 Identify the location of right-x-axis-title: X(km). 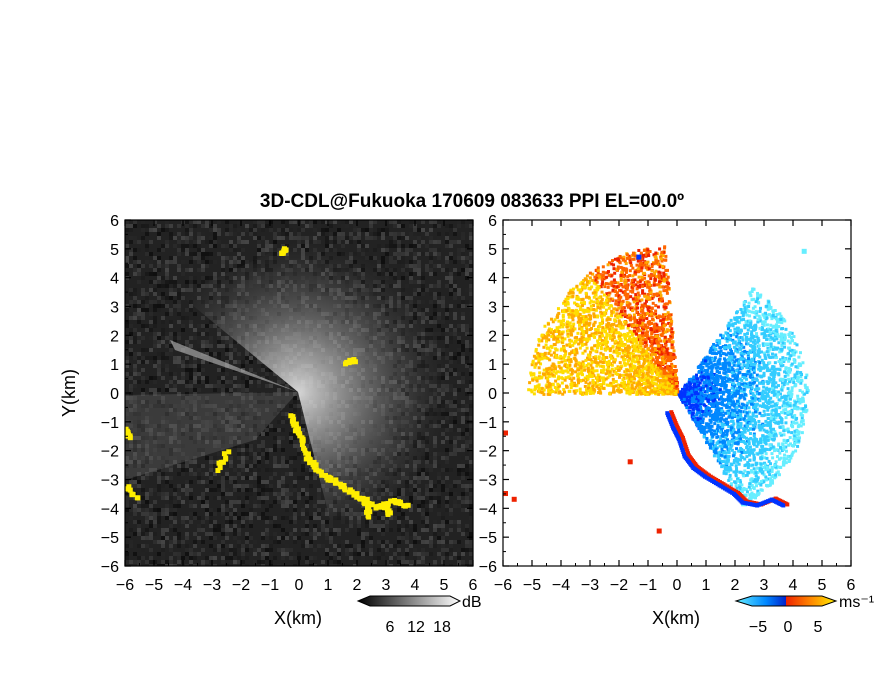
(676, 618).